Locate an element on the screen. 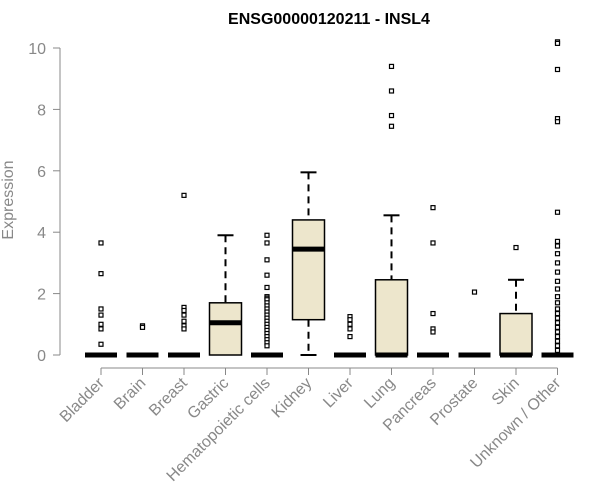 Image resolution: width=600 pixels, height=500 pixels. y-tick-label: 10 is located at coordinates (37, 49).